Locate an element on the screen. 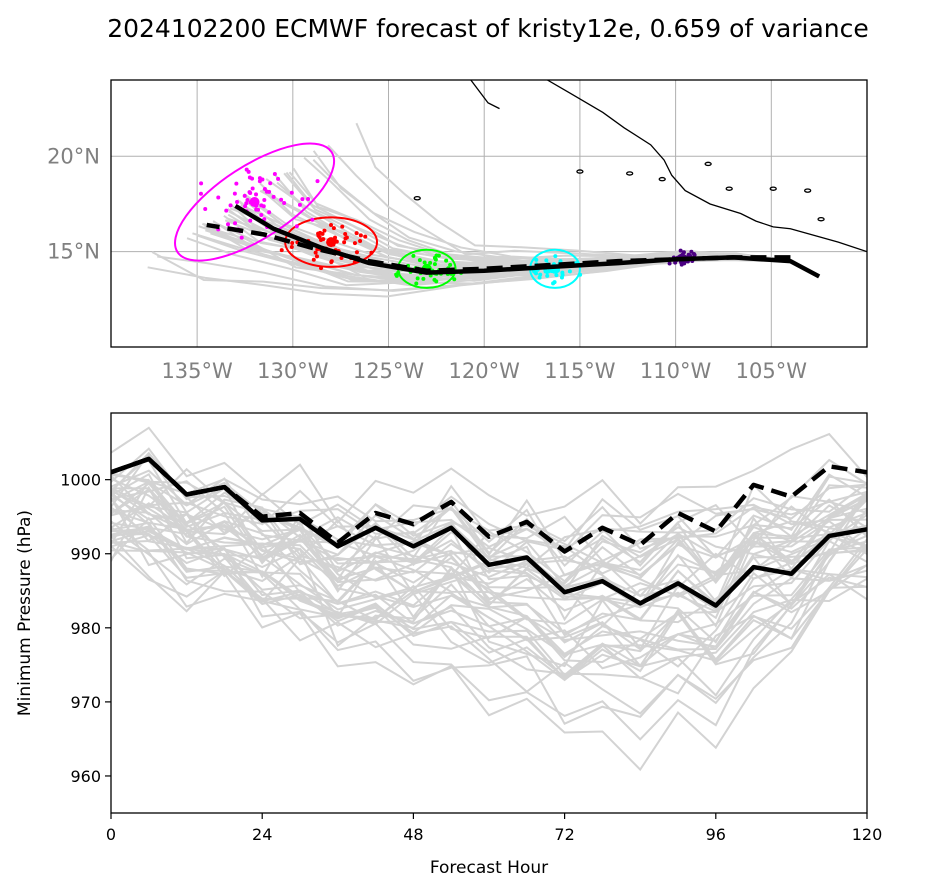 This screenshot has height=892, width=947. y-tick-label: 970 is located at coordinates (85, 702).